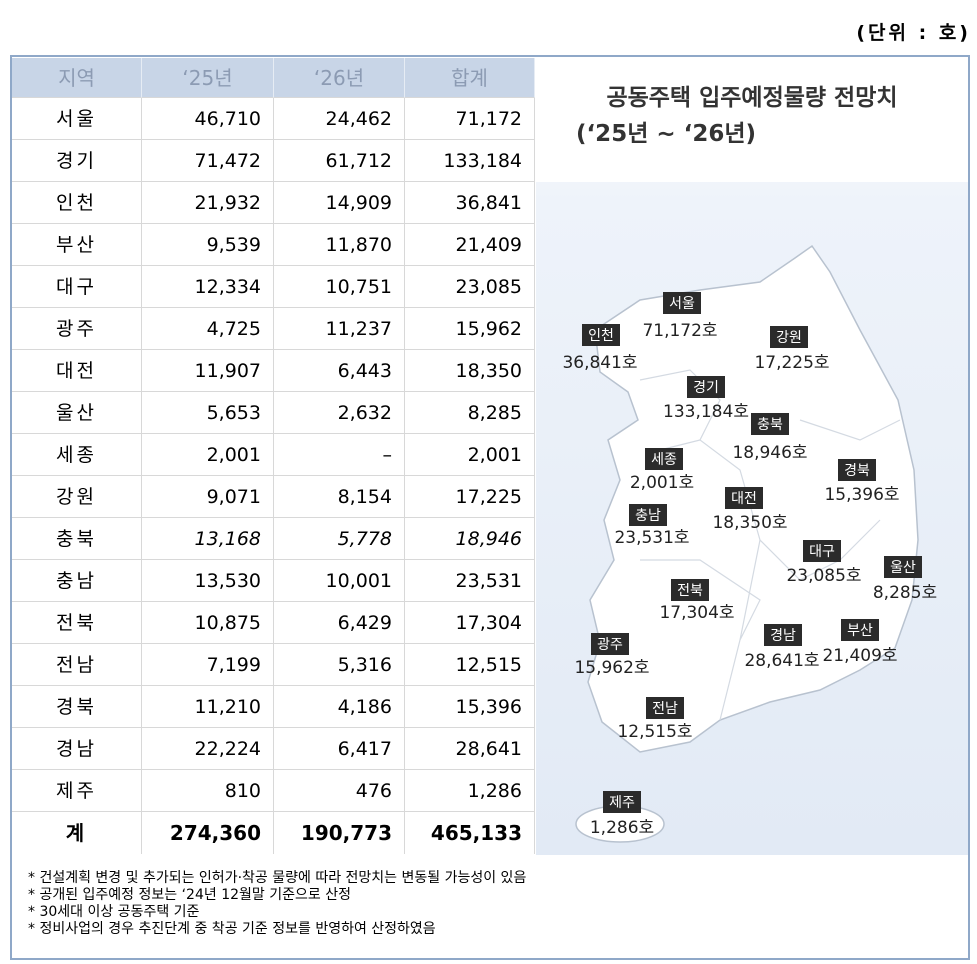 The height and width of the screenshot is (964, 977). What do you see at coordinates (208, 539) in the screenshot?
I see `table-cell: 13,168` at bounding box center [208, 539].